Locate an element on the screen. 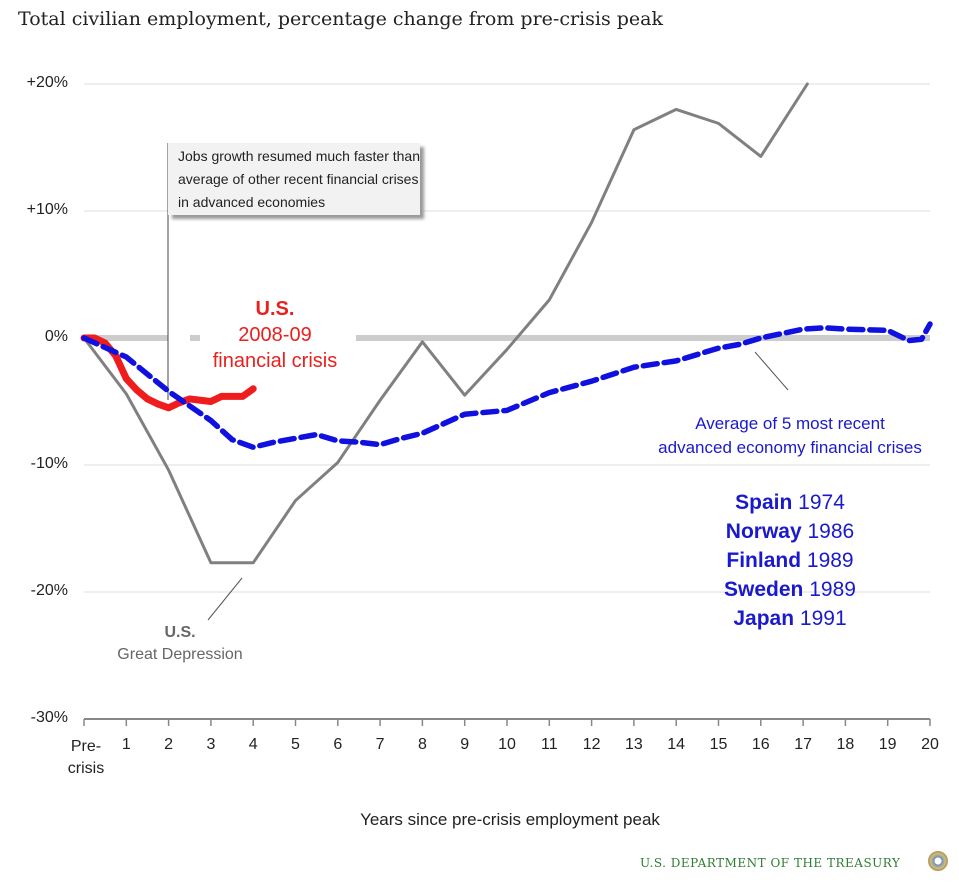 The width and height of the screenshot is (959, 883). us-bold: U.S. is located at coordinates (275, 309).